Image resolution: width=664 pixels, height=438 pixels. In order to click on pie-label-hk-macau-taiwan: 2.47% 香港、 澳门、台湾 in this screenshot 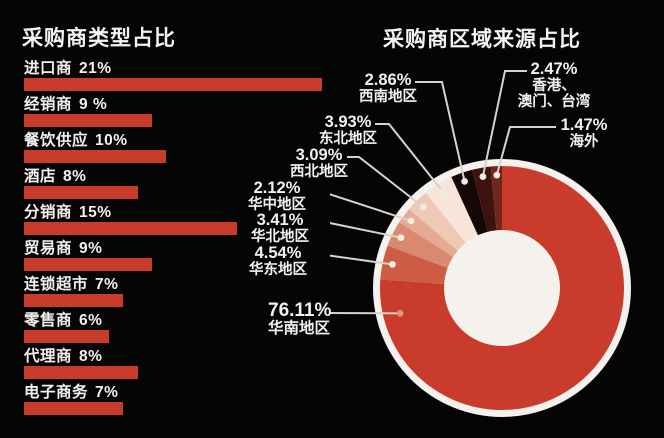, I will do `click(554, 85)`.